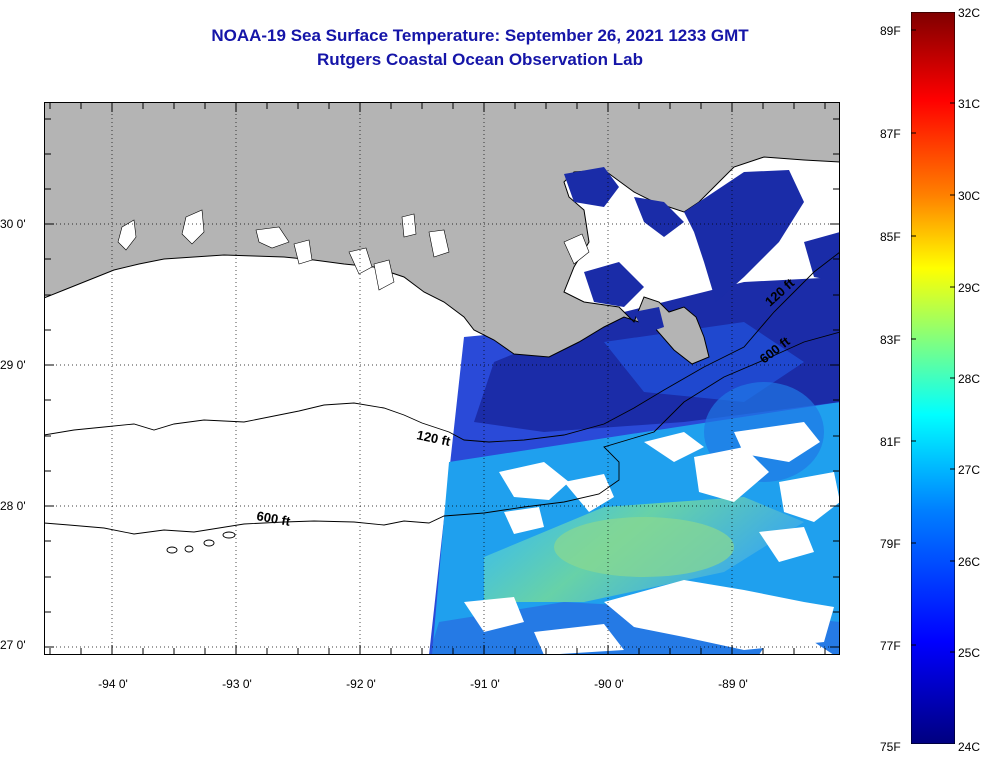 The image size is (992, 761). I want to click on lat-label-27: 27 0', so click(13, 645).